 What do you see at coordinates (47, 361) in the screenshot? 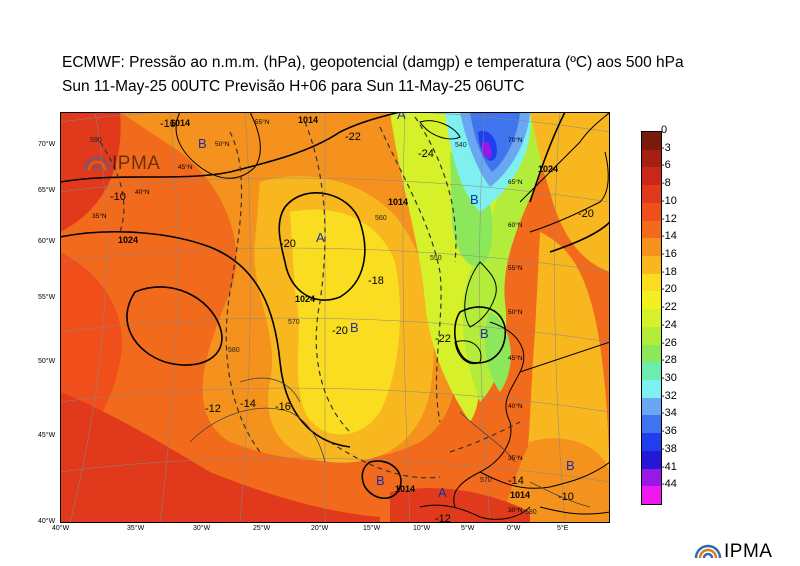
I see `lat-label: 50°W` at bounding box center [47, 361].